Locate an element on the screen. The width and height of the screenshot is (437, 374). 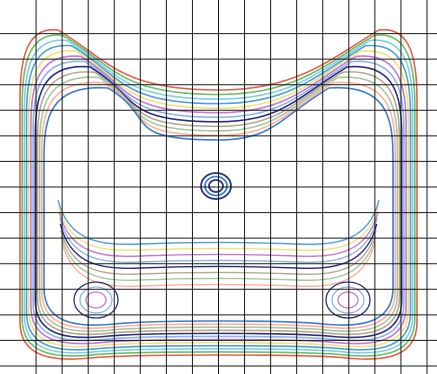
contour-center-ring is located at coordinates (216, 186).